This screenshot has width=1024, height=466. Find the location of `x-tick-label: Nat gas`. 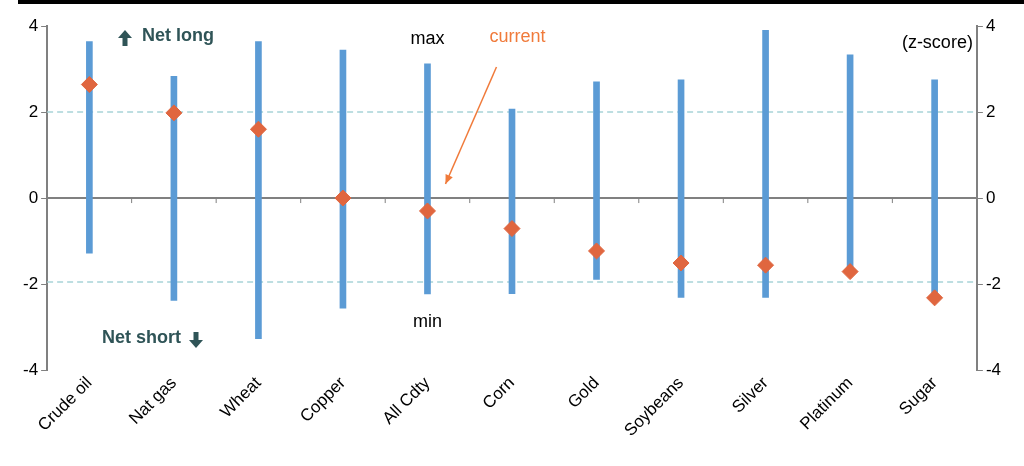

x-tick-label: Nat gas is located at coordinates (153, 400).